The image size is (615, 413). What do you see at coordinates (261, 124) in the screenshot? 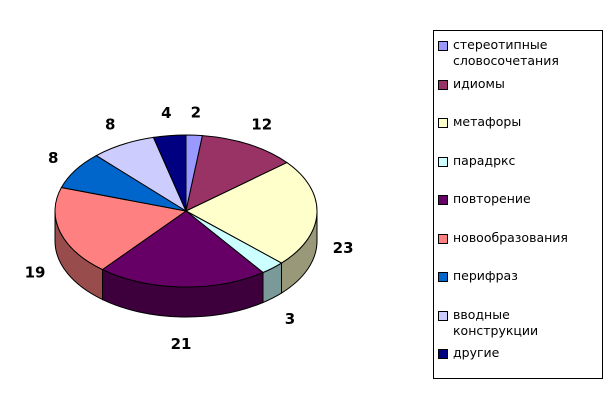
I see `data-label: 12` at bounding box center [261, 124].